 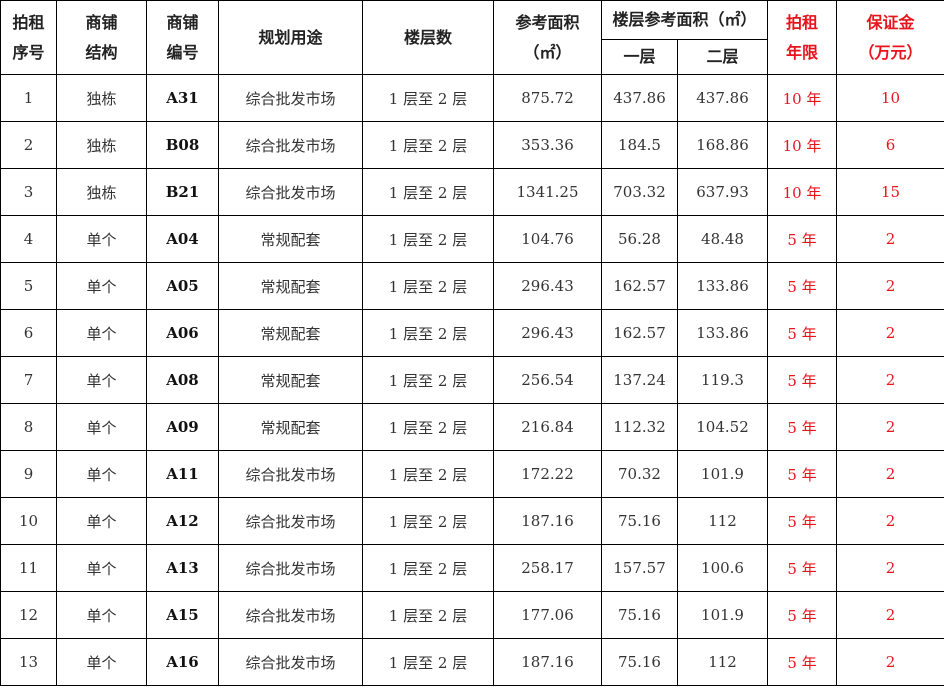 What do you see at coordinates (182, 239) in the screenshot?
I see `cell-code: A04` at bounding box center [182, 239].